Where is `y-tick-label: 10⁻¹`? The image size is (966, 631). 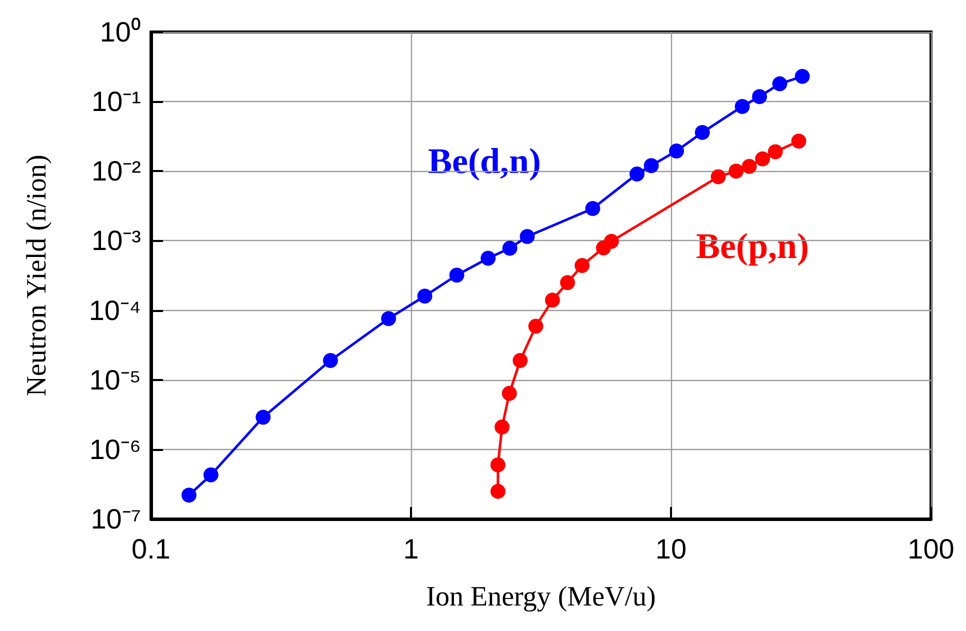
y-tick-label: 10⁻¹ is located at coordinates (116, 102).